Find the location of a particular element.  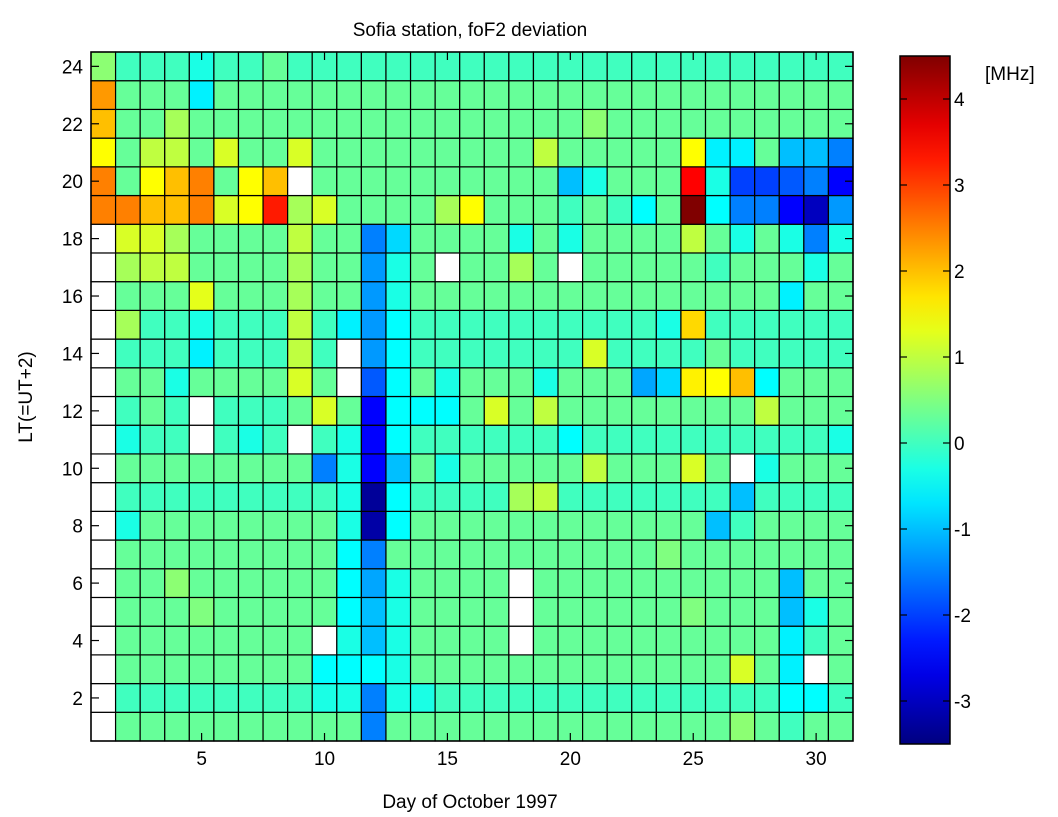

colorbar-tick-label: 1 is located at coordinates (959, 358).